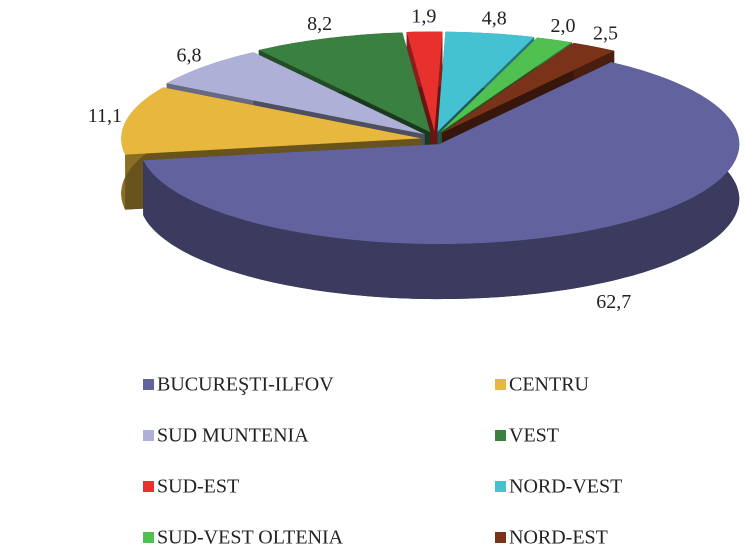 The image size is (747, 551). What do you see at coordinates (188, 56) in the screenshot?
I see `data-label: 6,8` at bounding box center [188, 56].